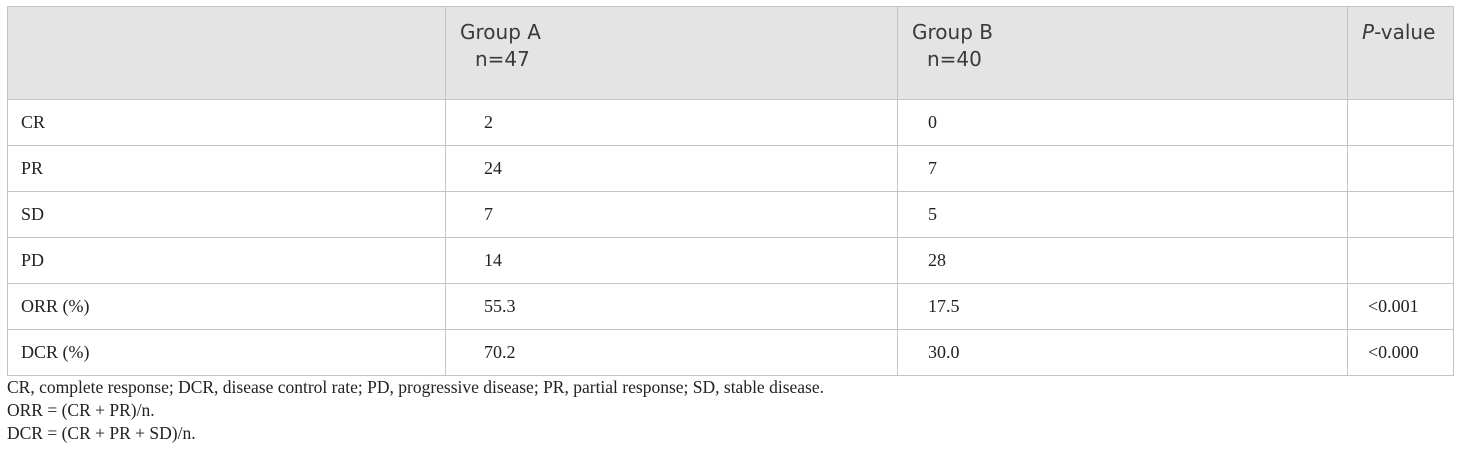  What do you see at coordinates (500, 32) in the screenshot?
I see `header-group-a-title: Group A` at bounding box center [500, 32].